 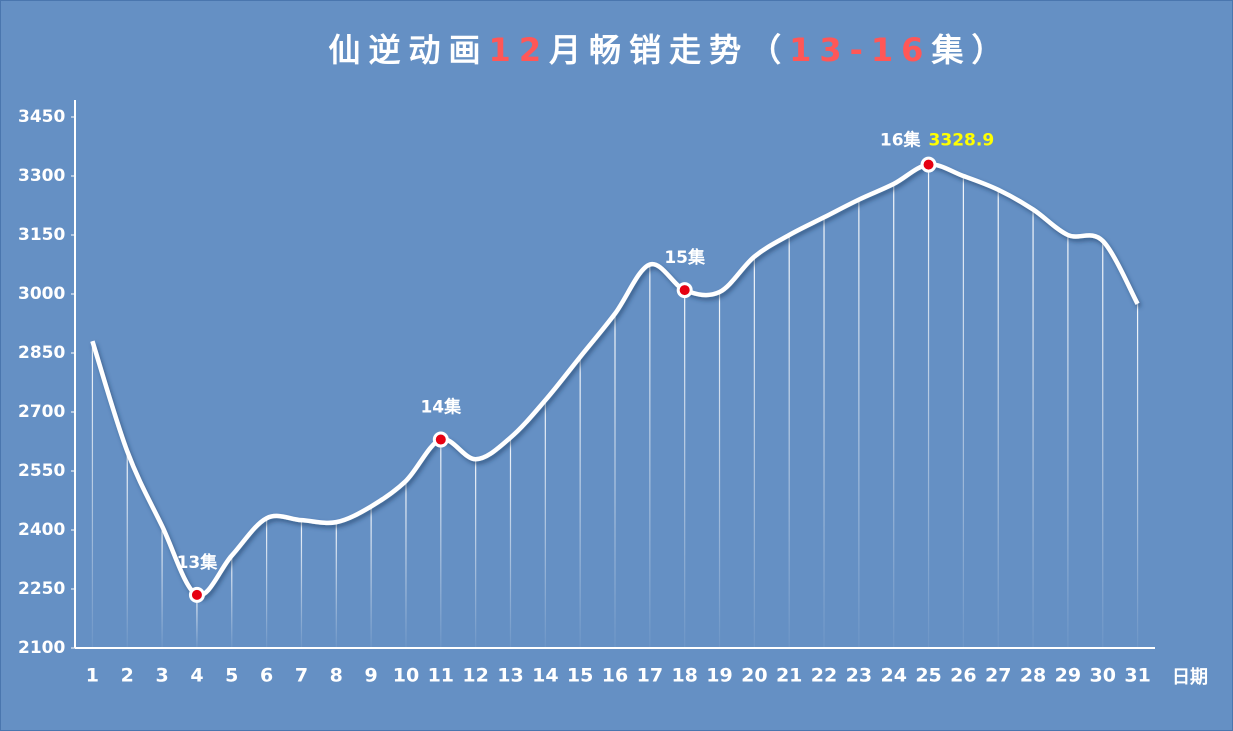 I want to click on x-tick-label: 18, so click(x=684, y=676).